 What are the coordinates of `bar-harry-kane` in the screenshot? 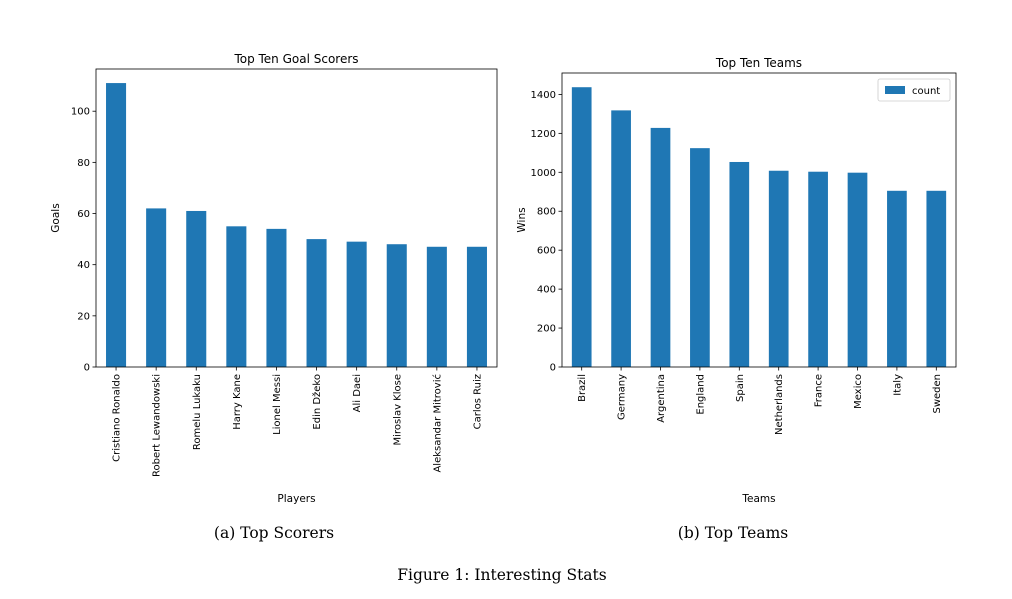 It's located at (236, 296).